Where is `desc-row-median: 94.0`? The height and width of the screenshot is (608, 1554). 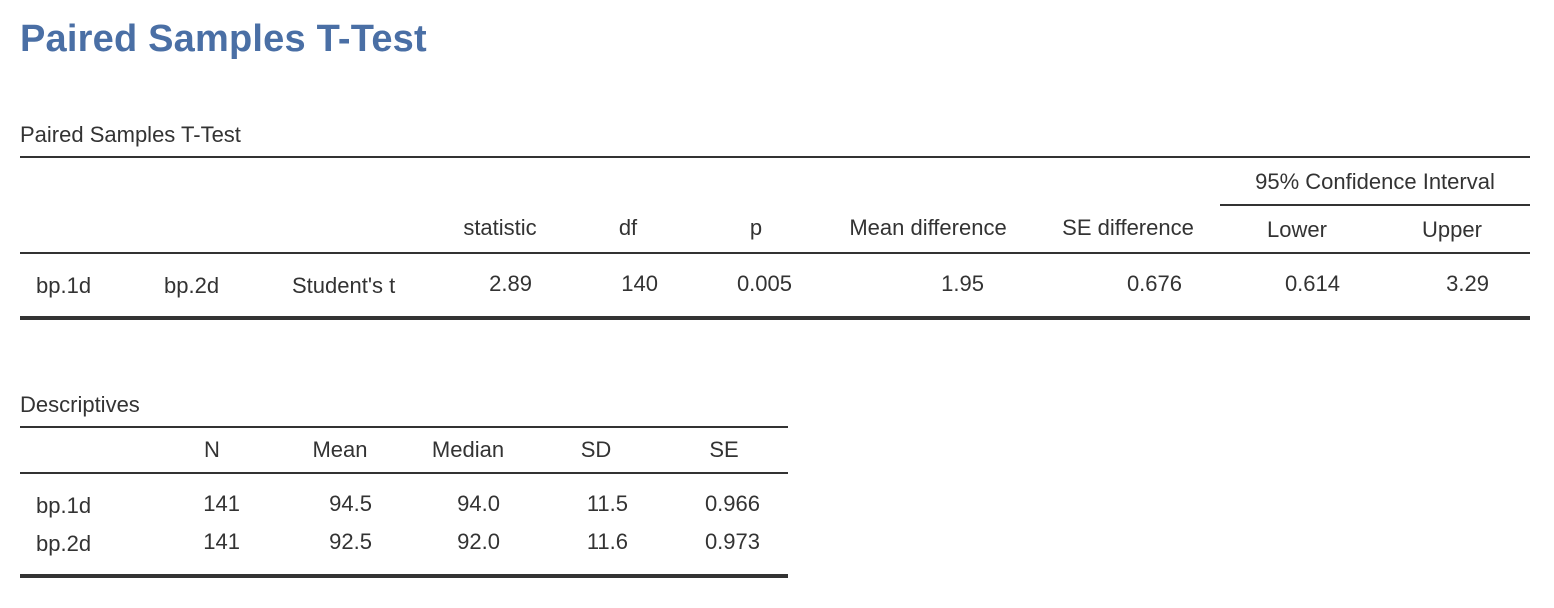
desc-row-median: 94.0 is located at coordinates (478, 503).